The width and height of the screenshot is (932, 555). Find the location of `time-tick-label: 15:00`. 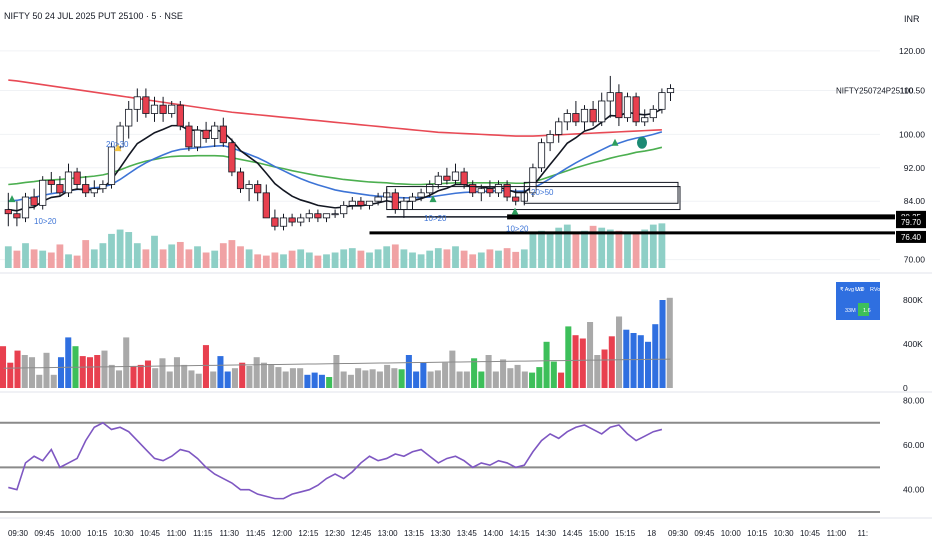

time-tick-label: 15:00 is located at coordinates (599, 533).